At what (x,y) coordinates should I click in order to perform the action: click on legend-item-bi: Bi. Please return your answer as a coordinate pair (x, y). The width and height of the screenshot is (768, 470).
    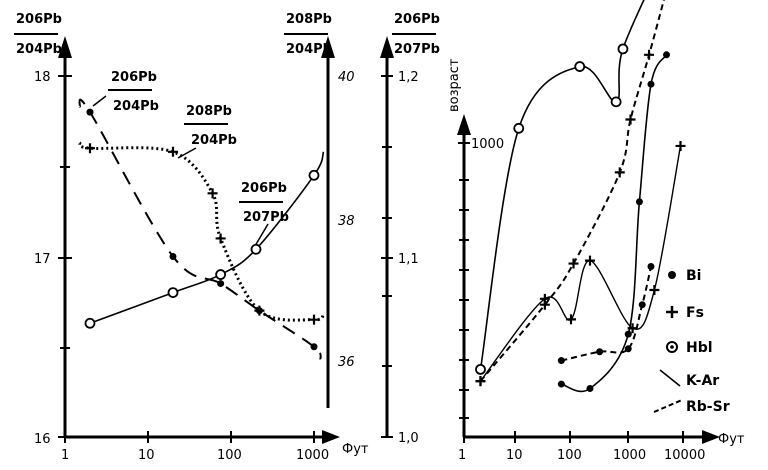
    Looking at the image, I should click on (684, 276).